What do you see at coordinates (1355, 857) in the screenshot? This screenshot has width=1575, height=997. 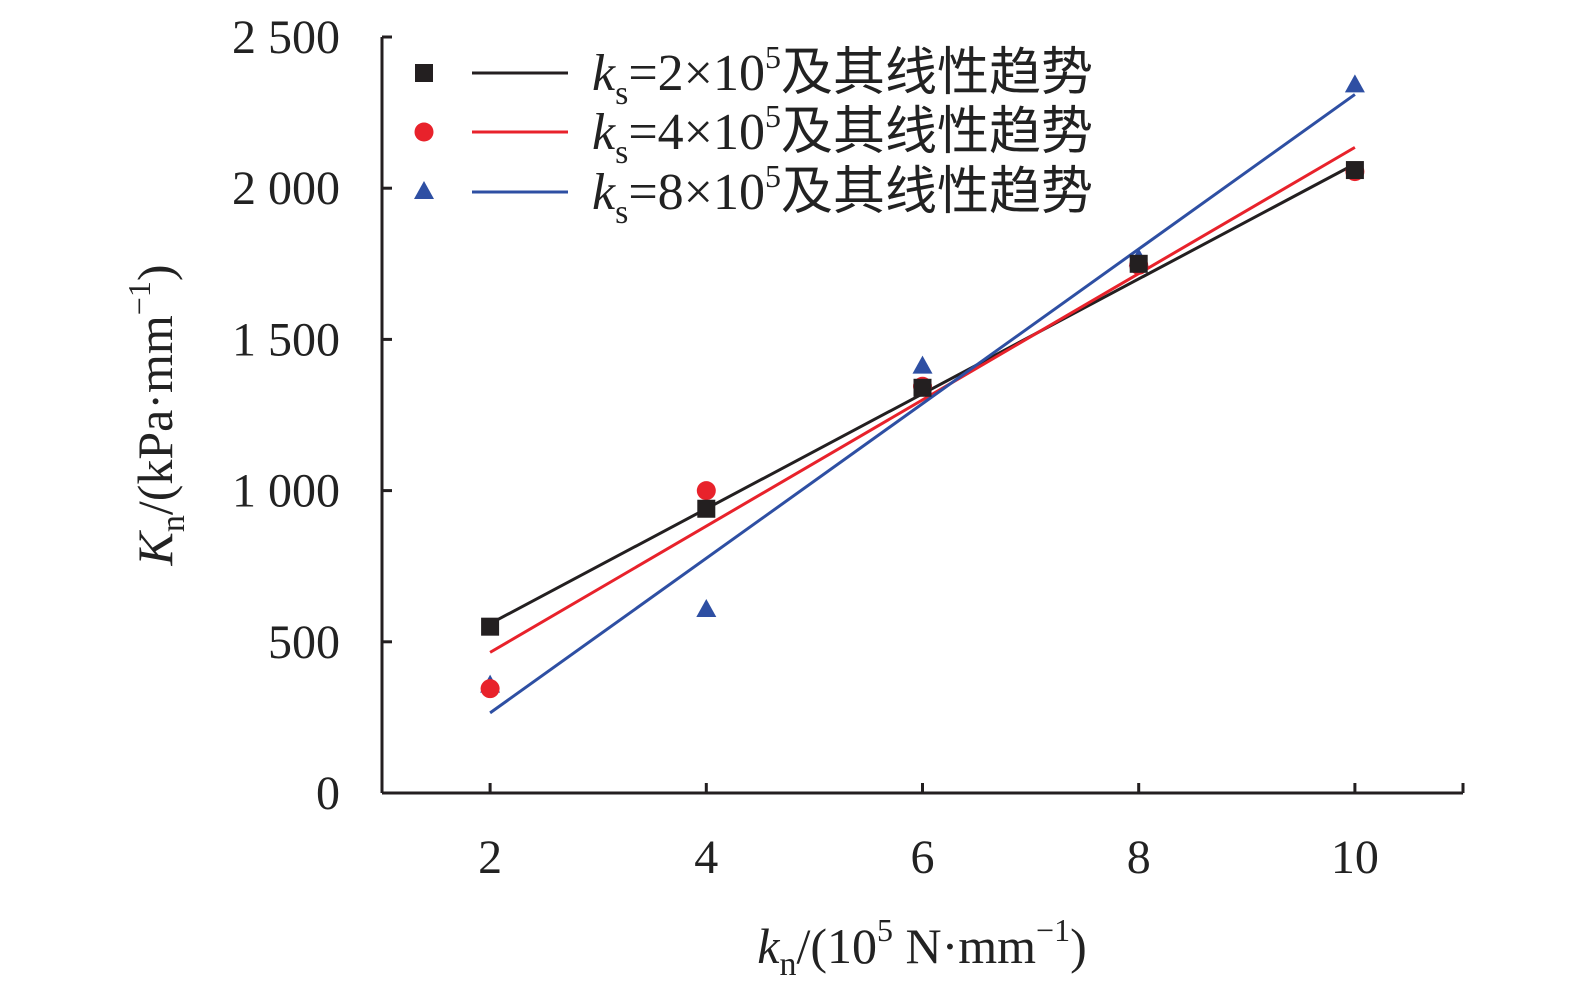 I see `x-tick-label: 10` at bounding box center [1355, 857].